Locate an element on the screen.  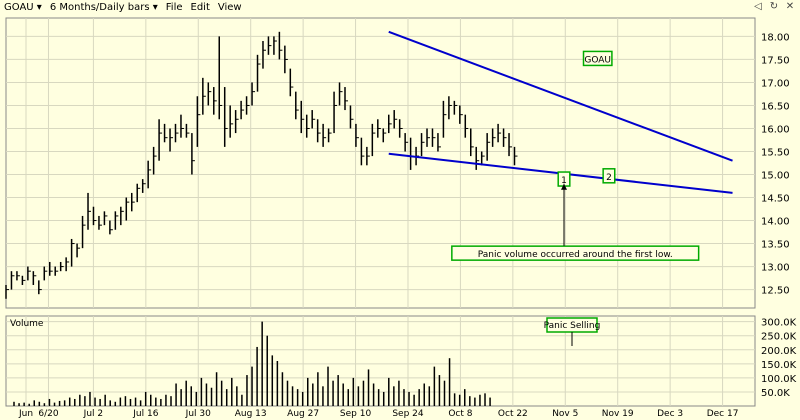
annotation-text: 1 is located at coordinates (564, 181).